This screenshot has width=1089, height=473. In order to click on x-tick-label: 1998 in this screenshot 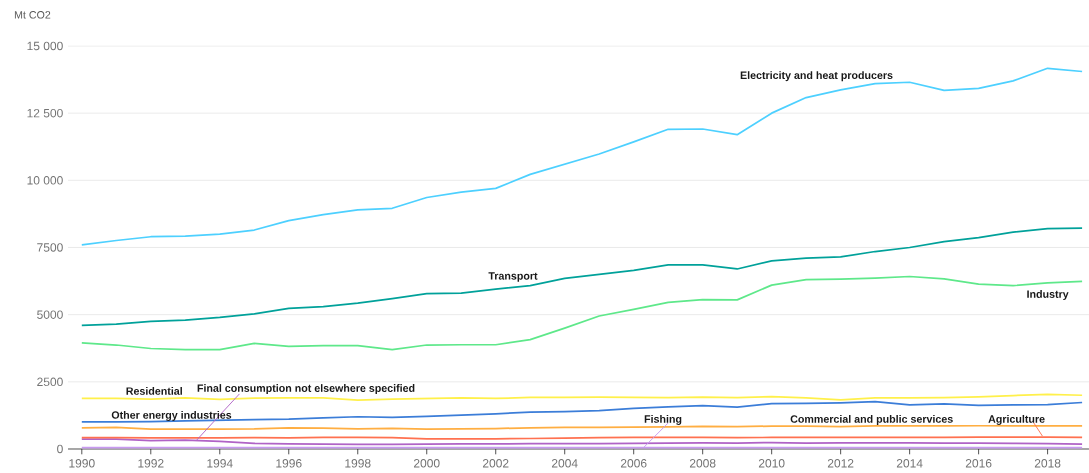, I will do `click(358, 463)`.